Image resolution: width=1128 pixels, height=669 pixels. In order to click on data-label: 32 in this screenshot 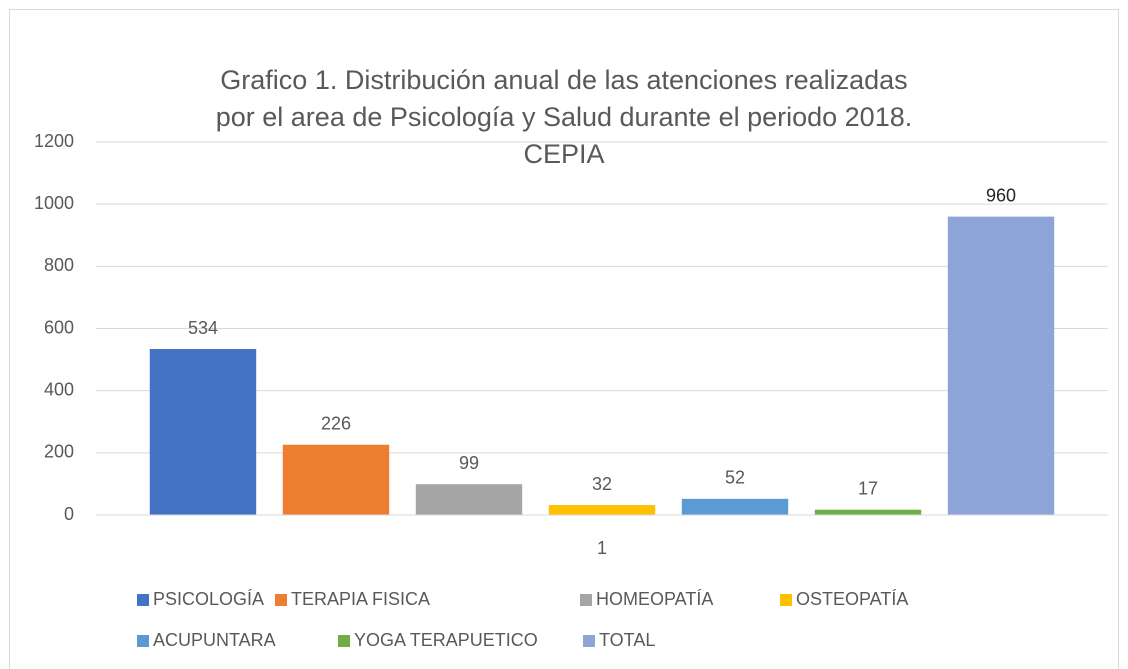, I will do `click(602, 484)`.